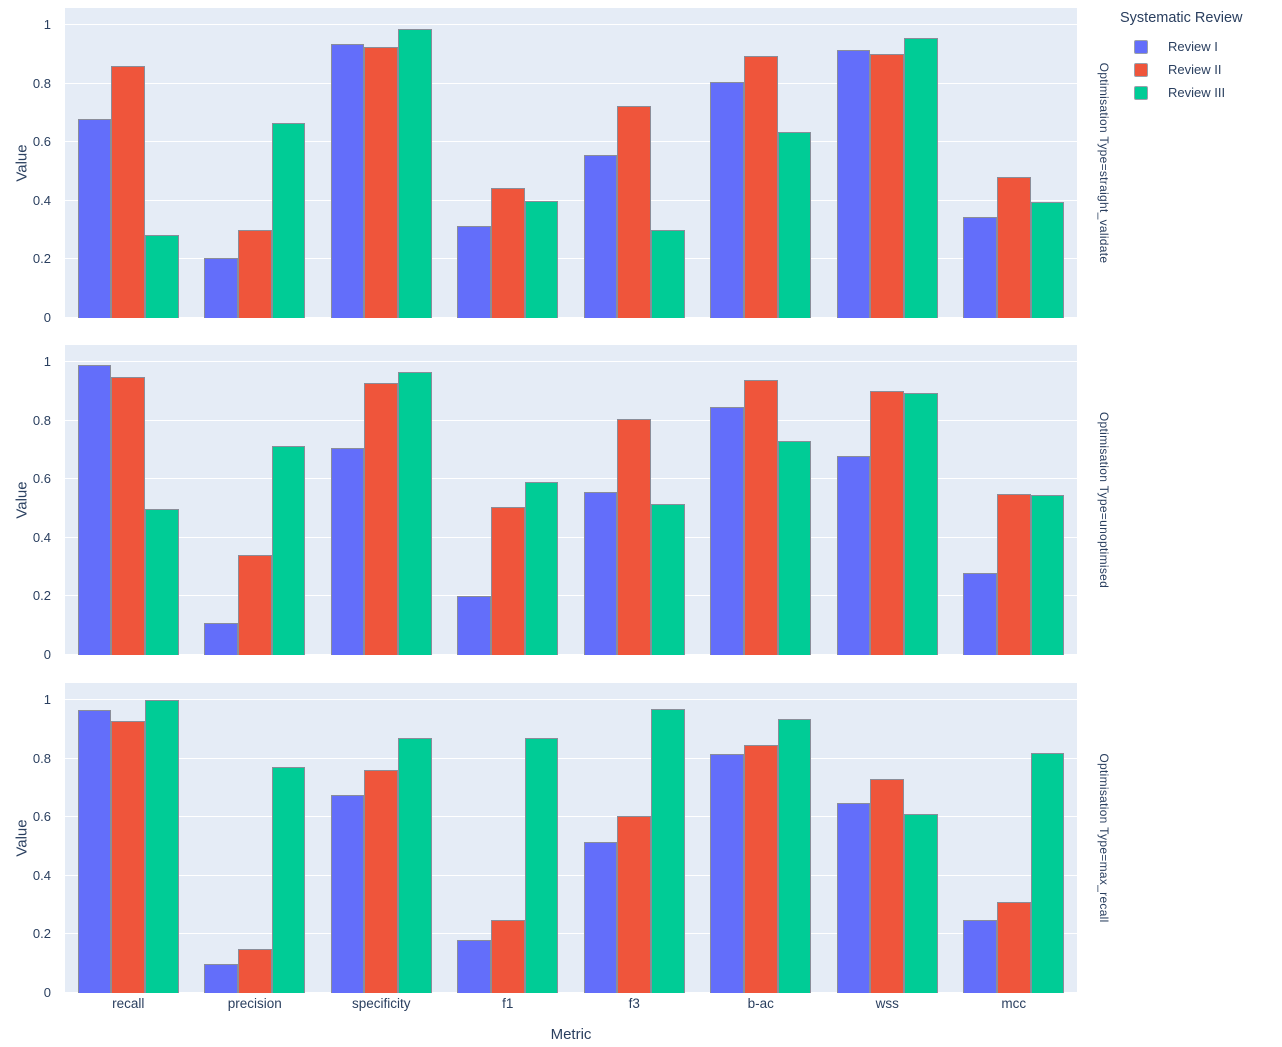  What do you see at coordinates (1014, 1003) in the screenshot?
I see `x-tick-label-mcc: mcc` at bounding box center [1014, 1003].